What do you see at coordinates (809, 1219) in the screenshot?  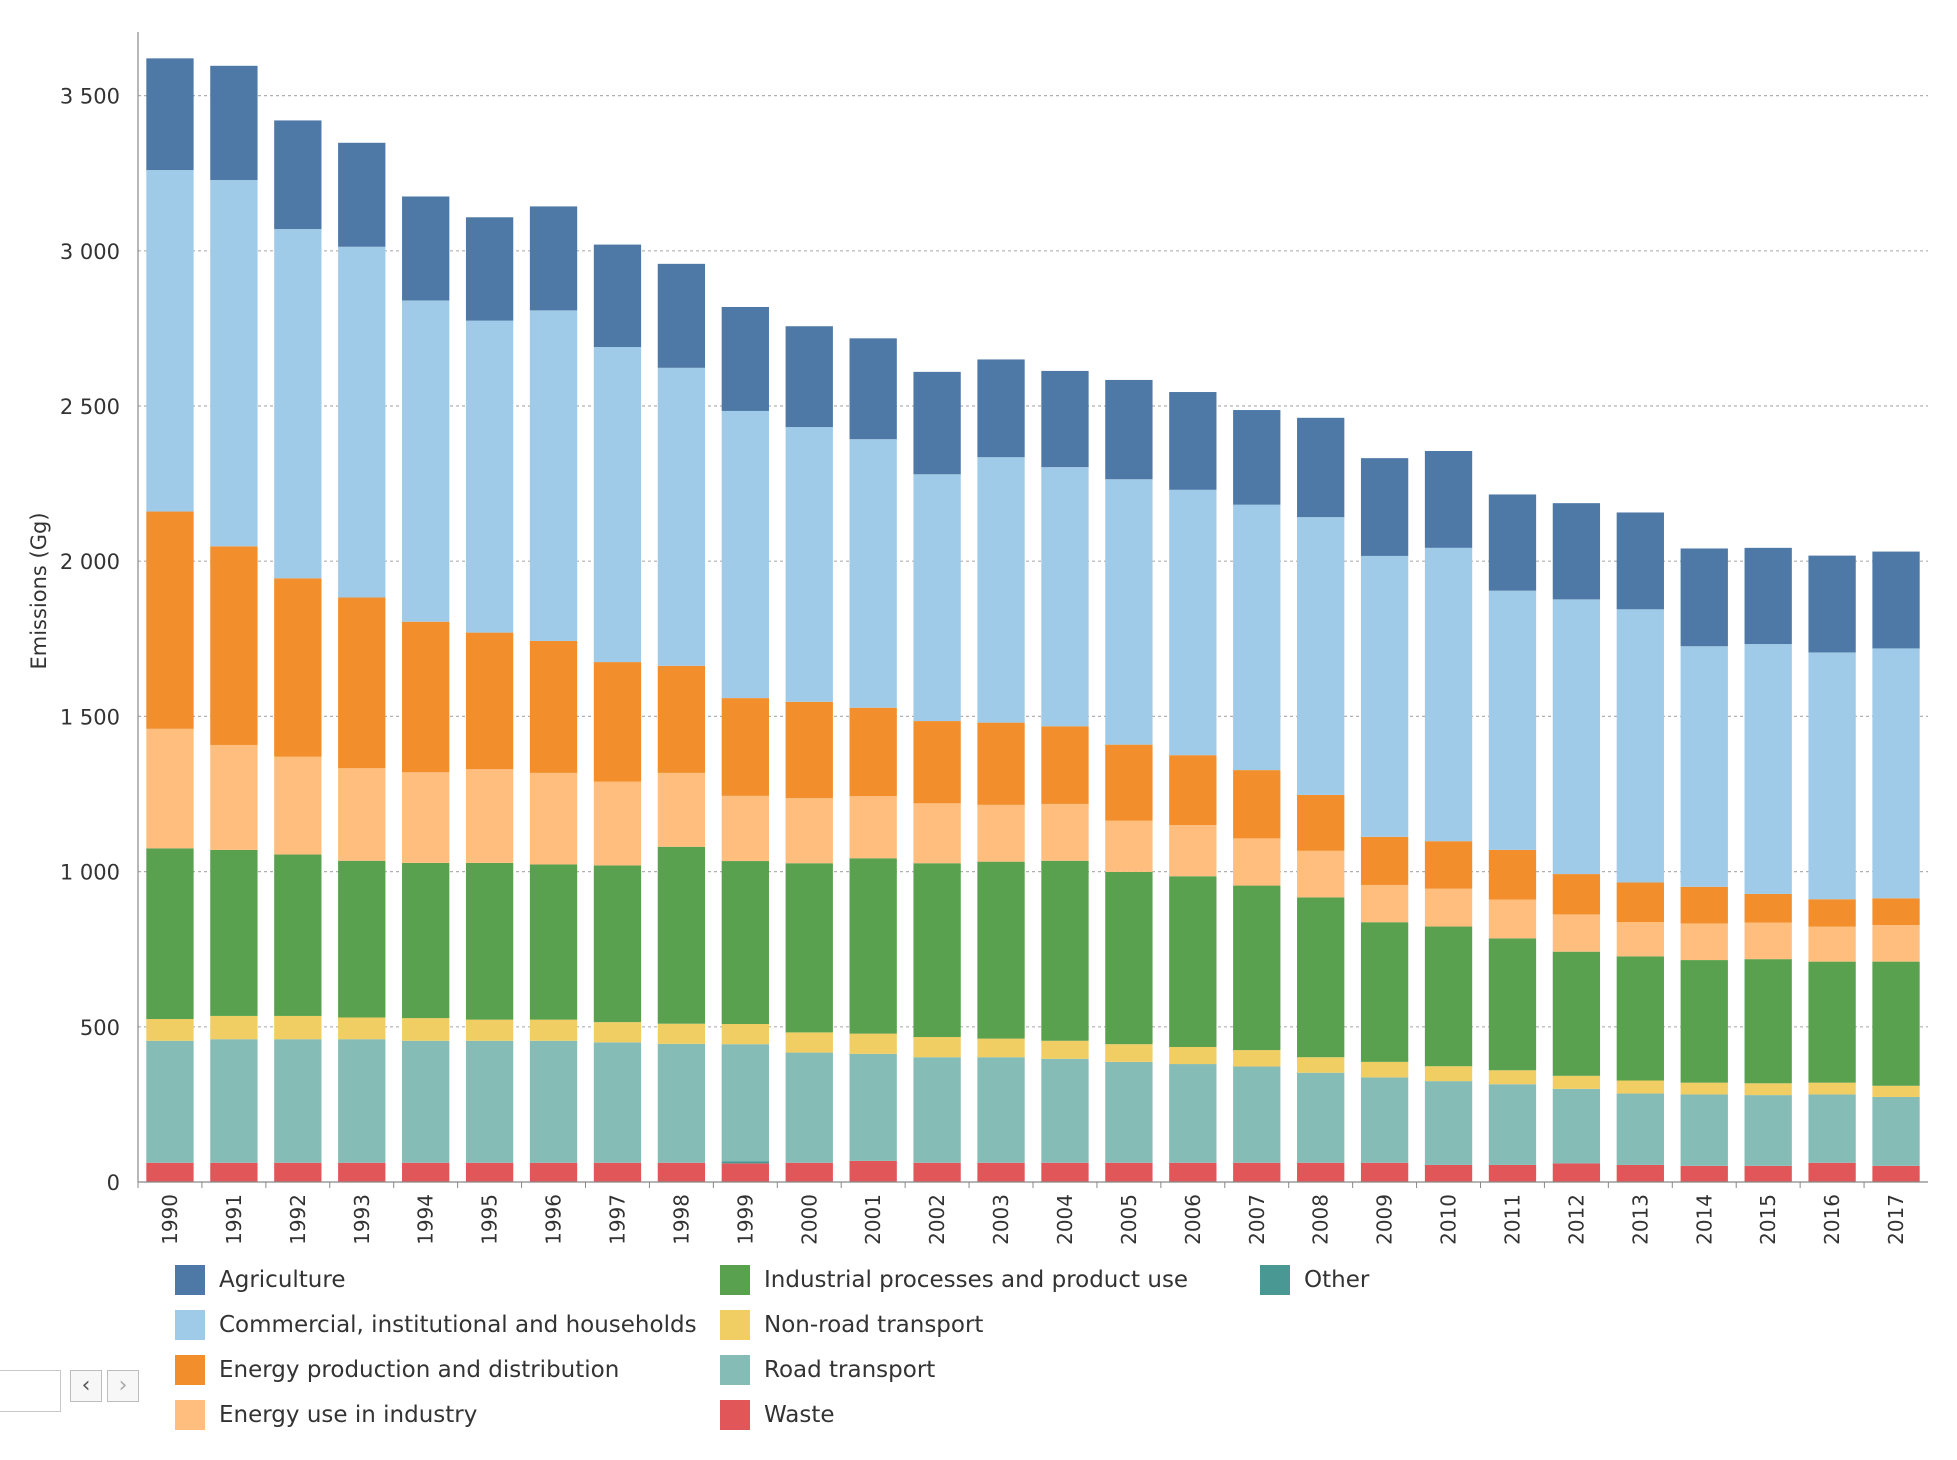 I see `x-tick-label: 2000` at bounding box center [809, 1219].